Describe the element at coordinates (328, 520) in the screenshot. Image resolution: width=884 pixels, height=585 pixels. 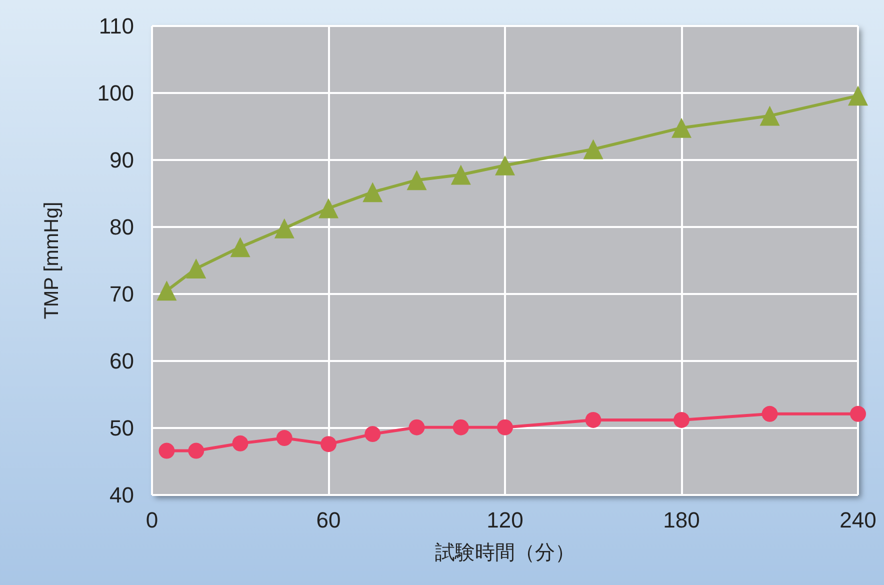
I see `x-tick-label: 60` at that location.